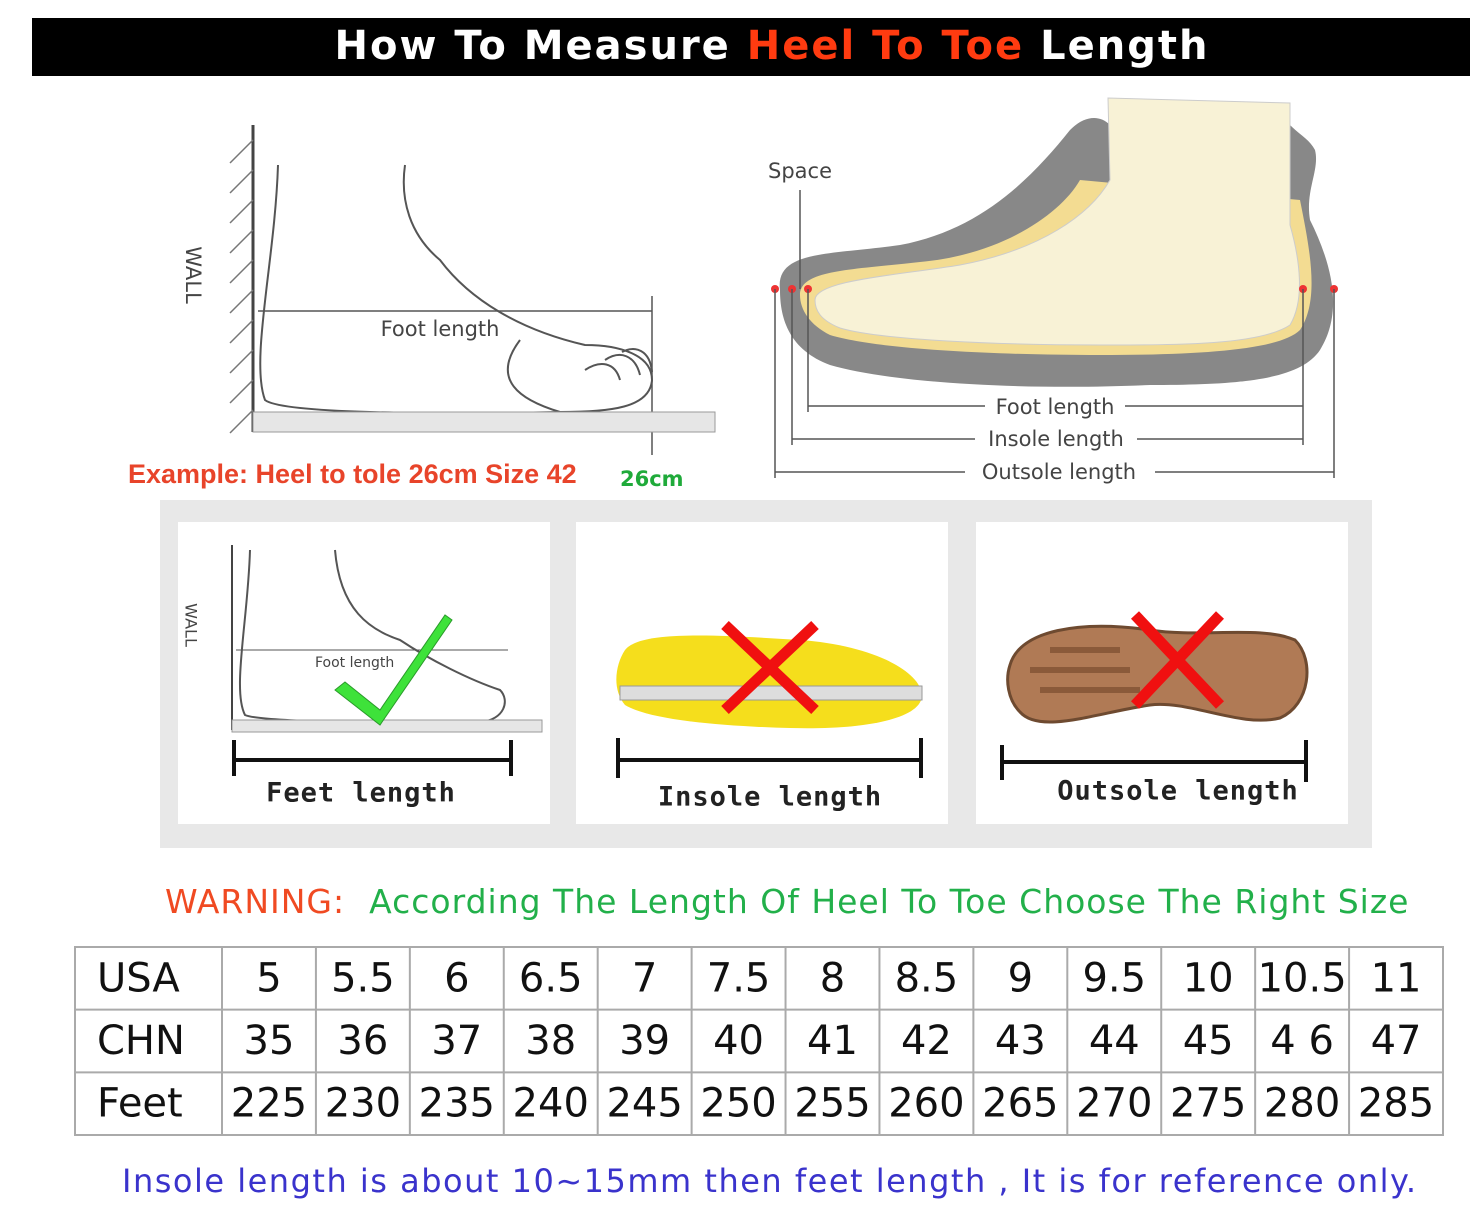 The height and width of the screenshot is (1216, 1484). Describe the element at coordinates (456, 978) in the screenshot. I see `table-cell: 6` at that location.